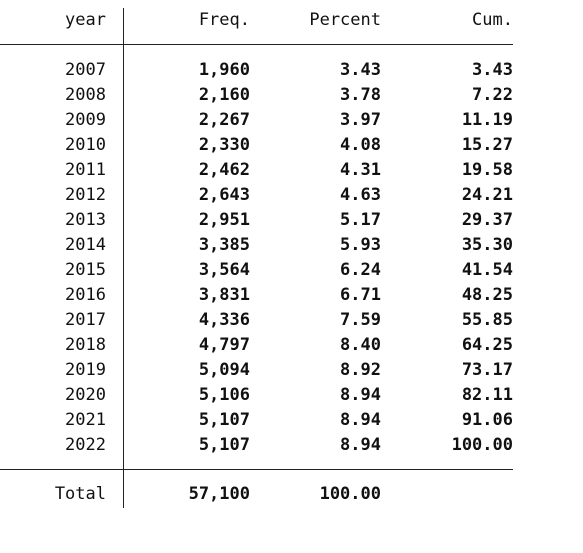 The image size is (583, 553). I want to click on cell: 6.71, so click(360, 295).